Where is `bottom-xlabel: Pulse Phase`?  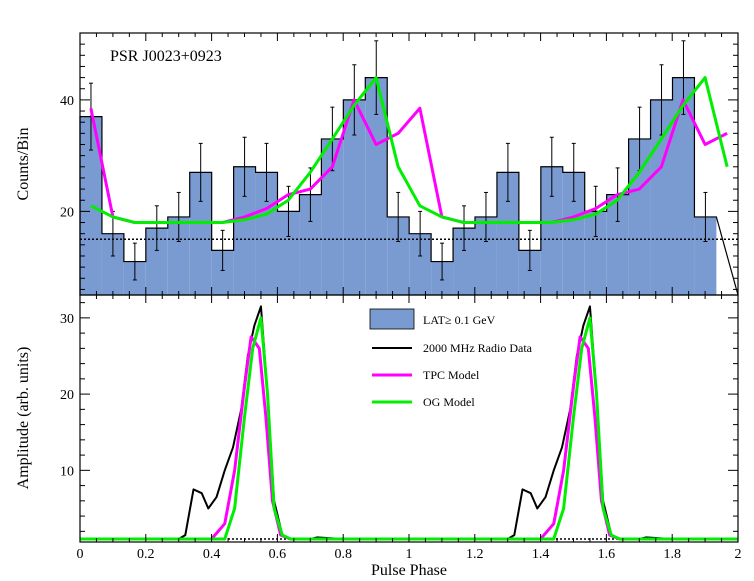
bottom-xlabel: Pulse Phase is located at coordinates (409, 570).